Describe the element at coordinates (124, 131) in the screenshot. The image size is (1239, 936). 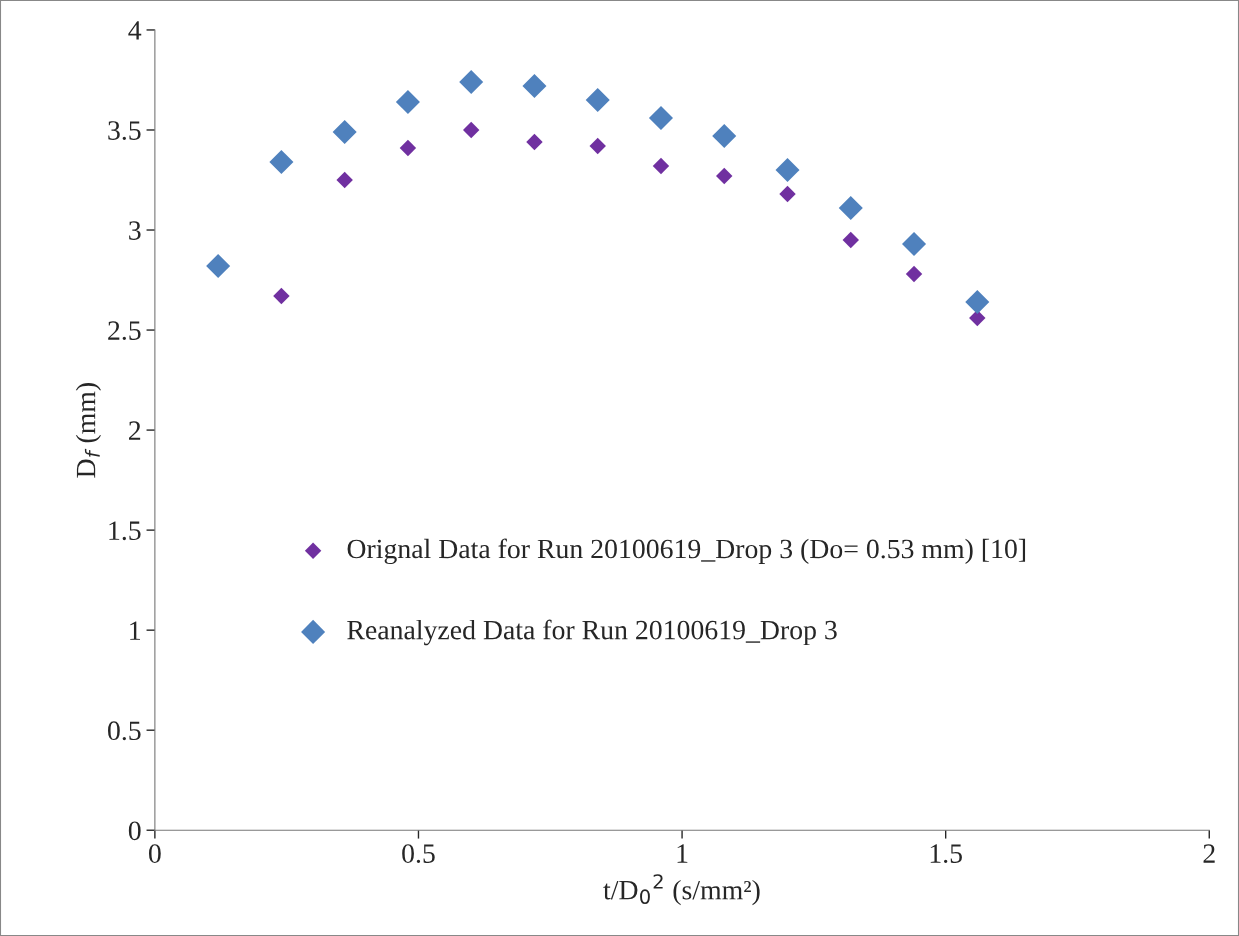
I see `y-tick-label: 3.5` at that location.